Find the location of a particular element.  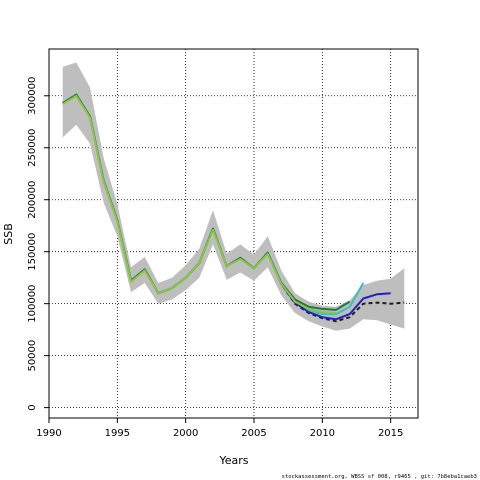

y-tick-label: 250000 is located at coordinates (32, 148).